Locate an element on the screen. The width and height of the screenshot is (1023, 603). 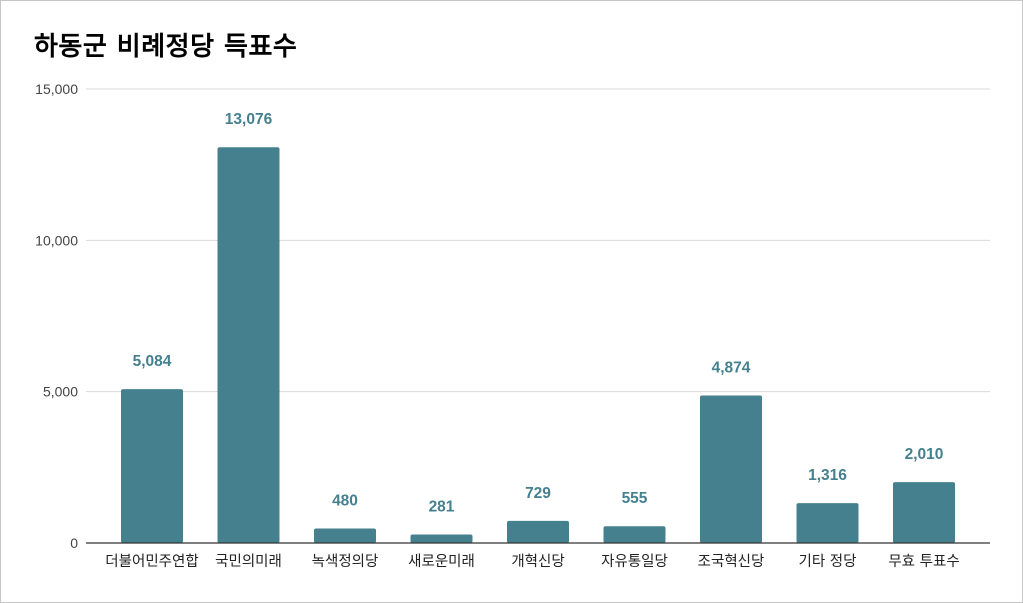
x-tick-label: 조국혁신당 is located at coordinates (731, 561).